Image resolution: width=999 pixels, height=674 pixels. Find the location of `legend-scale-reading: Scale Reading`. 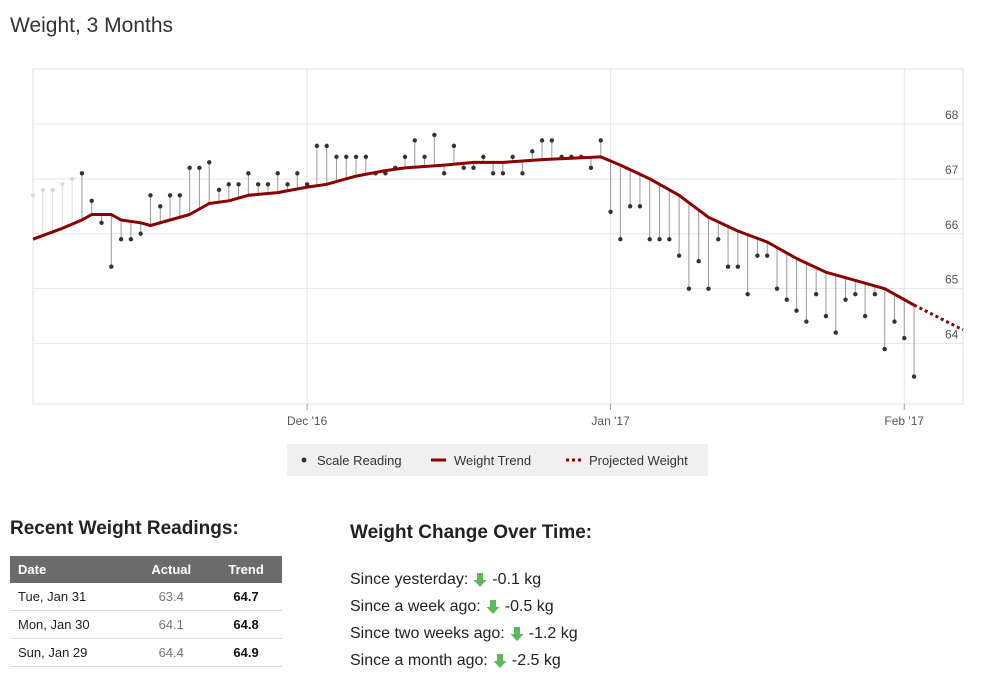

legend-scale-reading: Scale Reading is located at coordinates (359, 460).